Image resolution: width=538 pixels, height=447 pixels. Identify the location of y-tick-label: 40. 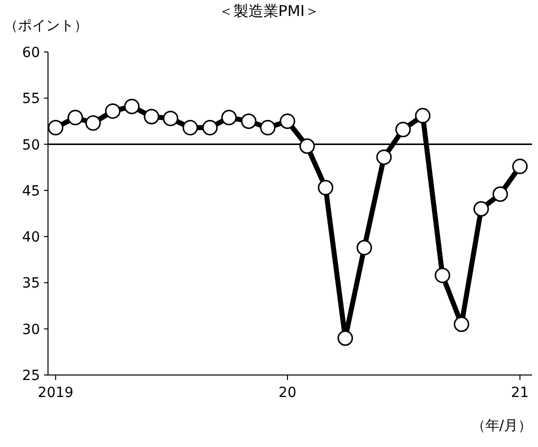
(31, 238).